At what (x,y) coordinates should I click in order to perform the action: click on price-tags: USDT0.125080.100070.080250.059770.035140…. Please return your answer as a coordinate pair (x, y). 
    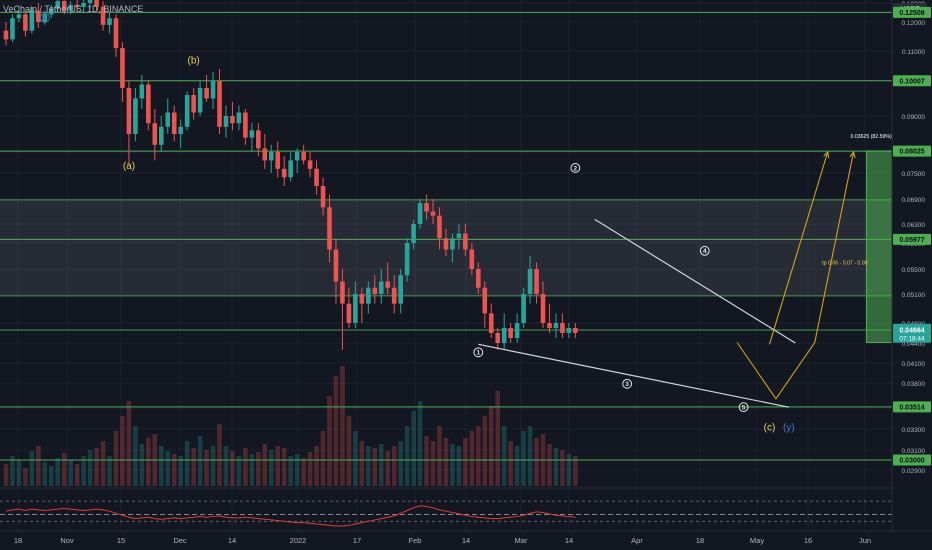
    Looking at the image, I should click on (912, 234).